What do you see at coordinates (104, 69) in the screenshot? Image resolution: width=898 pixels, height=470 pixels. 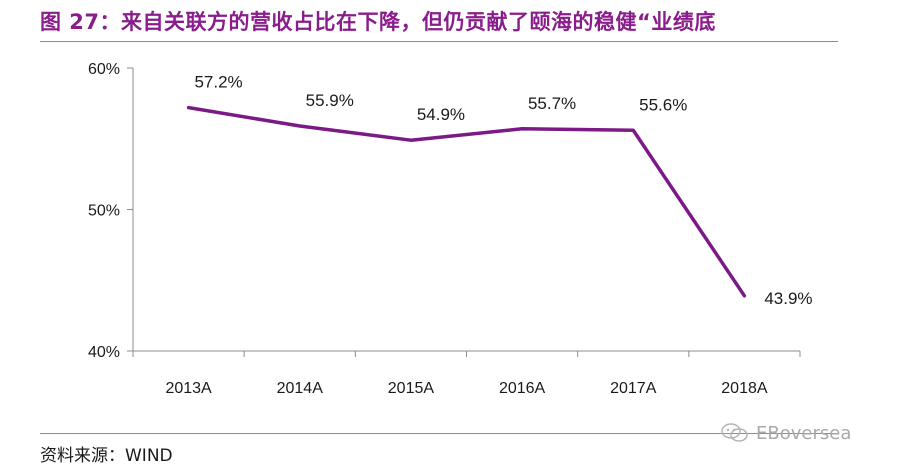 I see `y-tick-label: 60%` at bounding box center [104, 69].